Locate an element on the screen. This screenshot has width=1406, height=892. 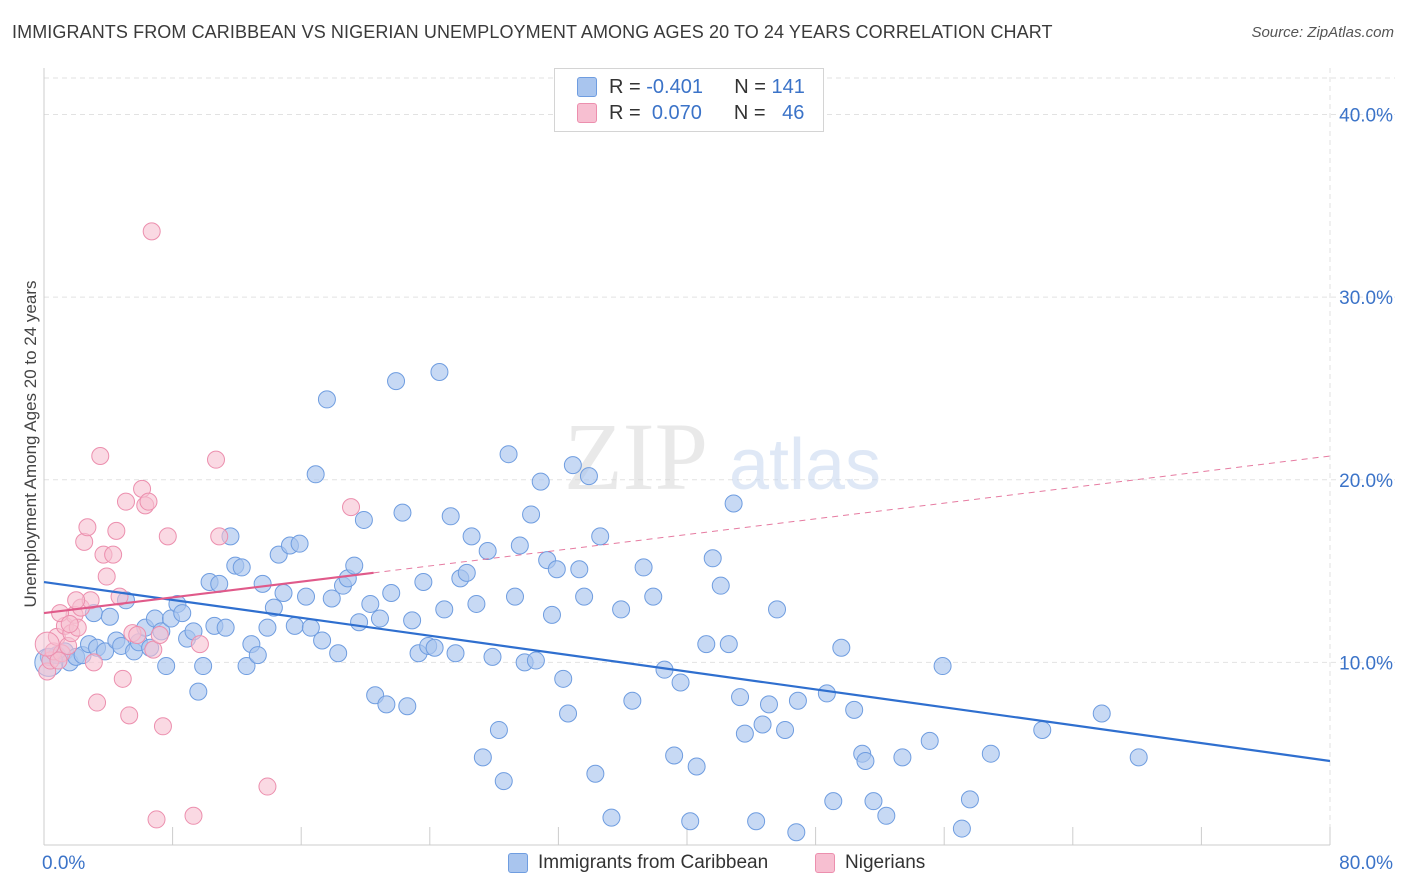
legend-r-value: -0.401 is located at coordinates (674, 86).